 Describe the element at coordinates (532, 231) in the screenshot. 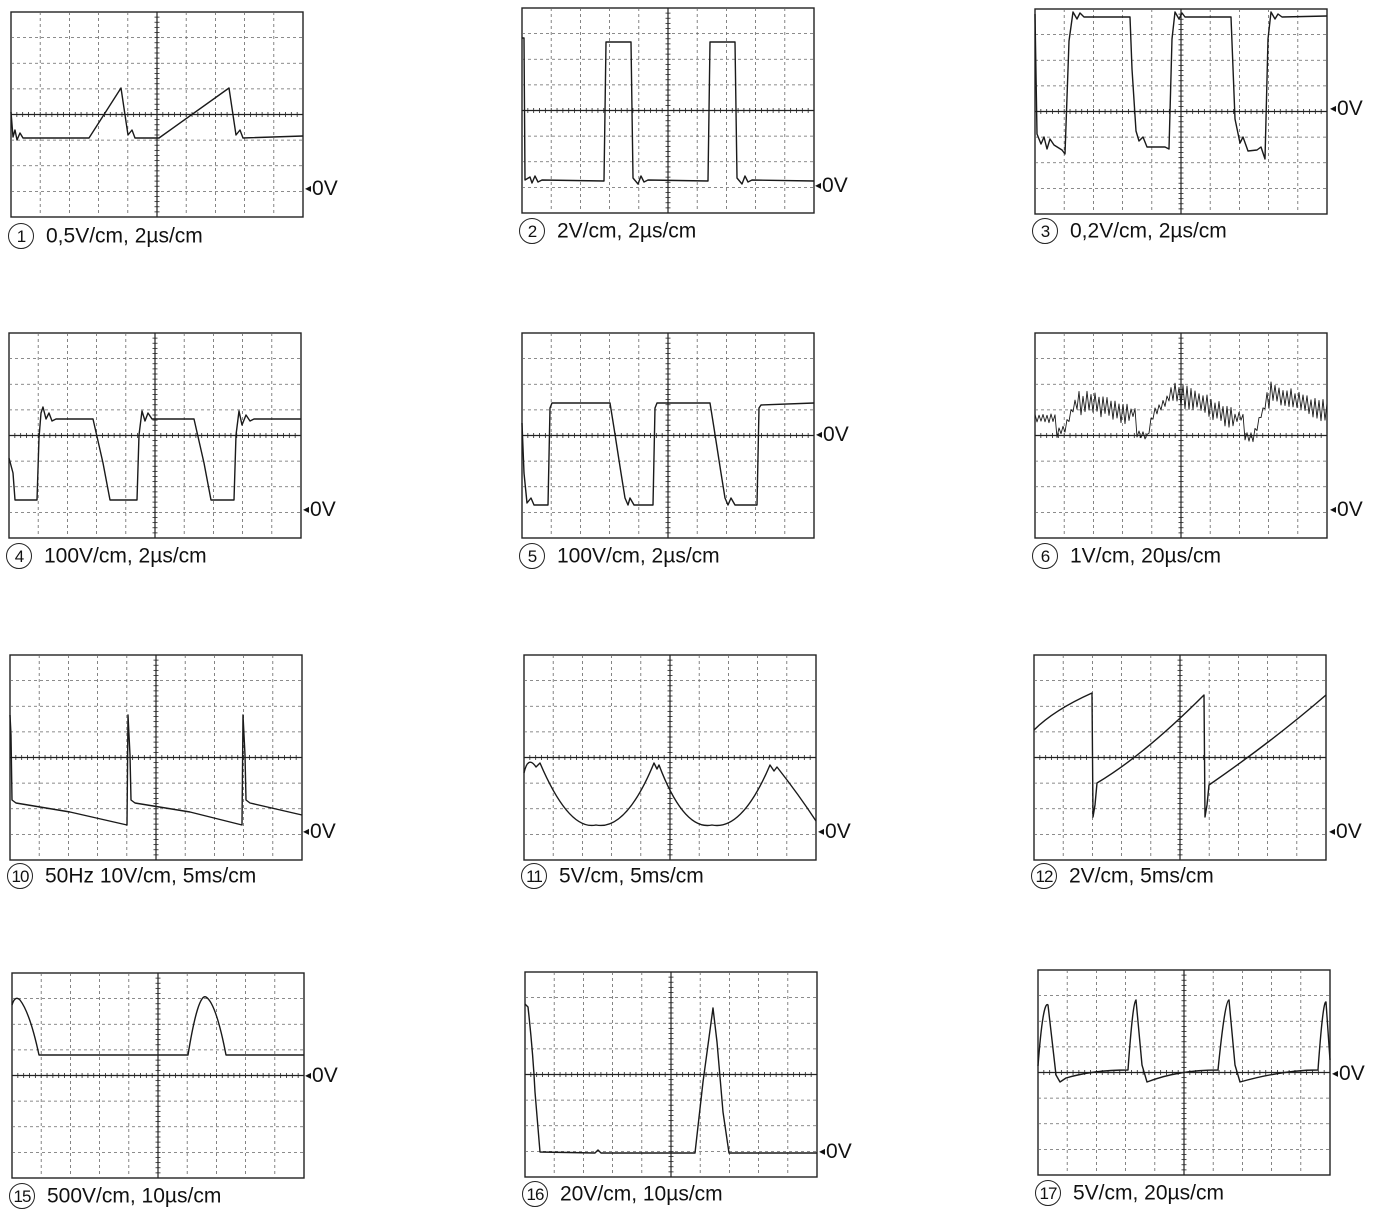

I see `panel-number-badge: 2` at that location.